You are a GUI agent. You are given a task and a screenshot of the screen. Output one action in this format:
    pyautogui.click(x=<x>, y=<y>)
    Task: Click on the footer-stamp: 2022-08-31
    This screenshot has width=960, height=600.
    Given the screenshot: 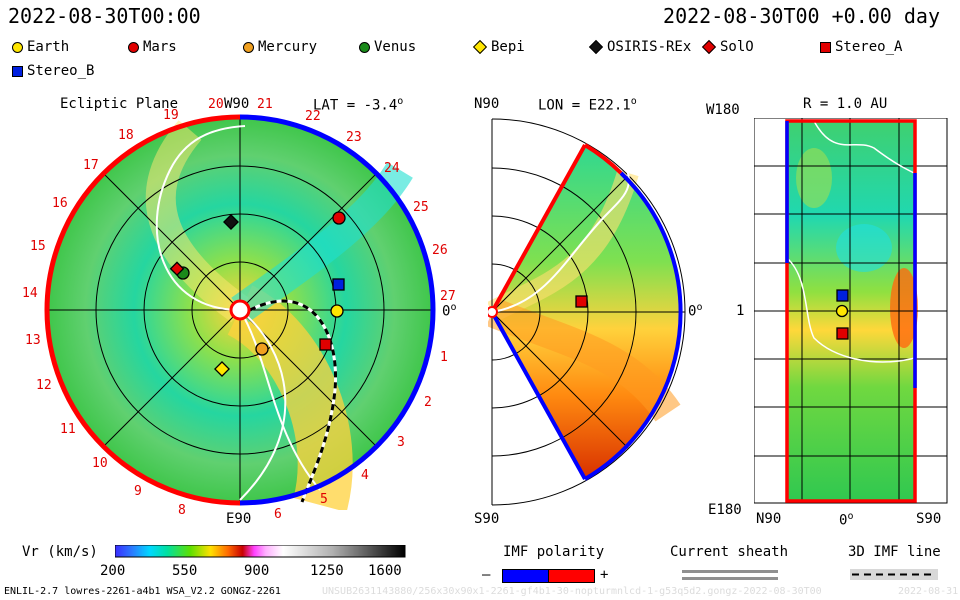 What is the action you would take?
    pyautogui.click(x=928, y=591)
    